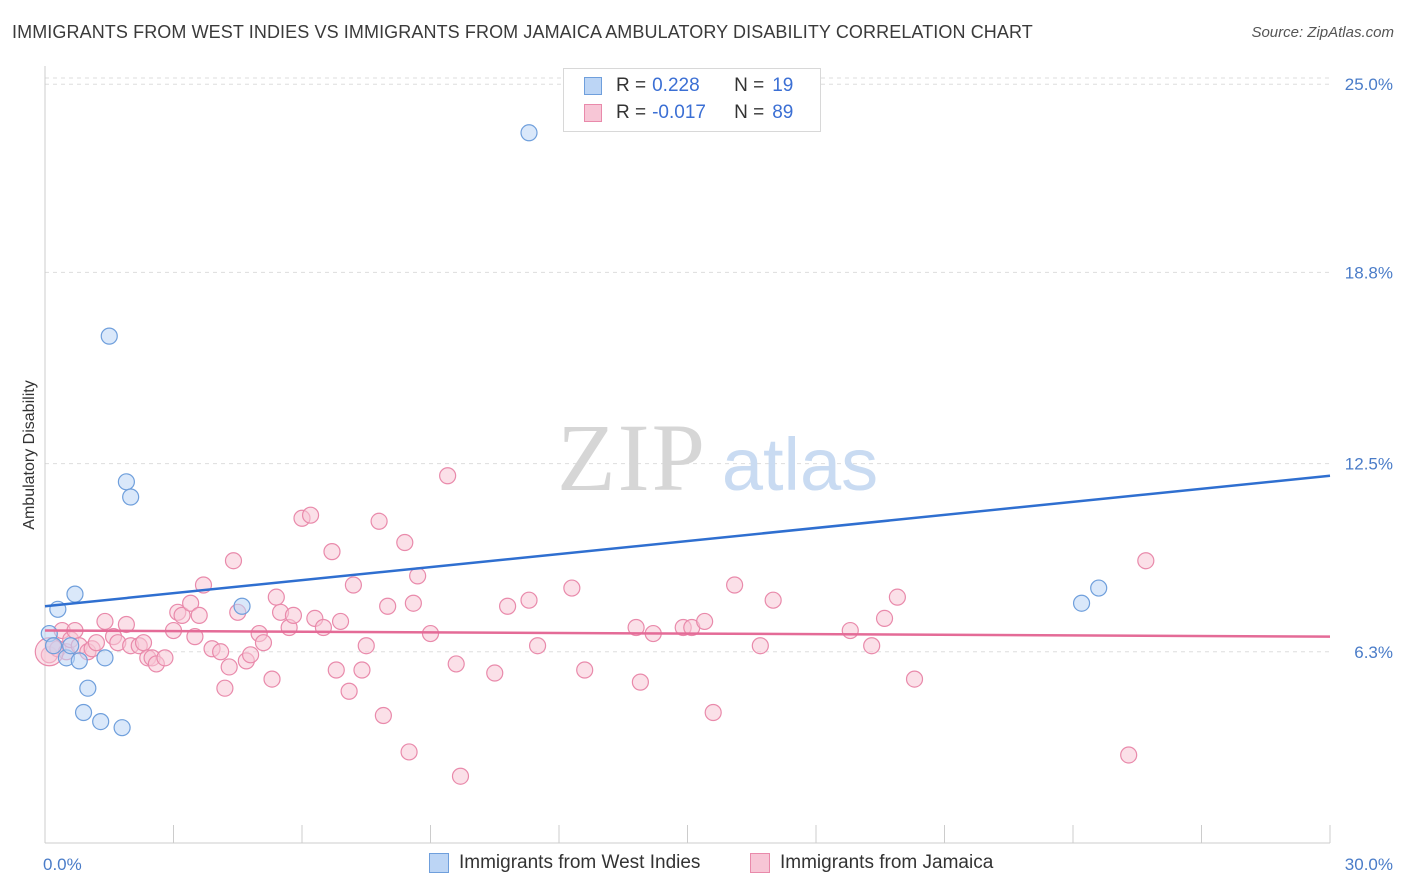 Image resolution: width=1406 pixels, height=892 pixels. I want to click on legend-row-jamaica: R = -0.017 N = 89, so click(688, 113).